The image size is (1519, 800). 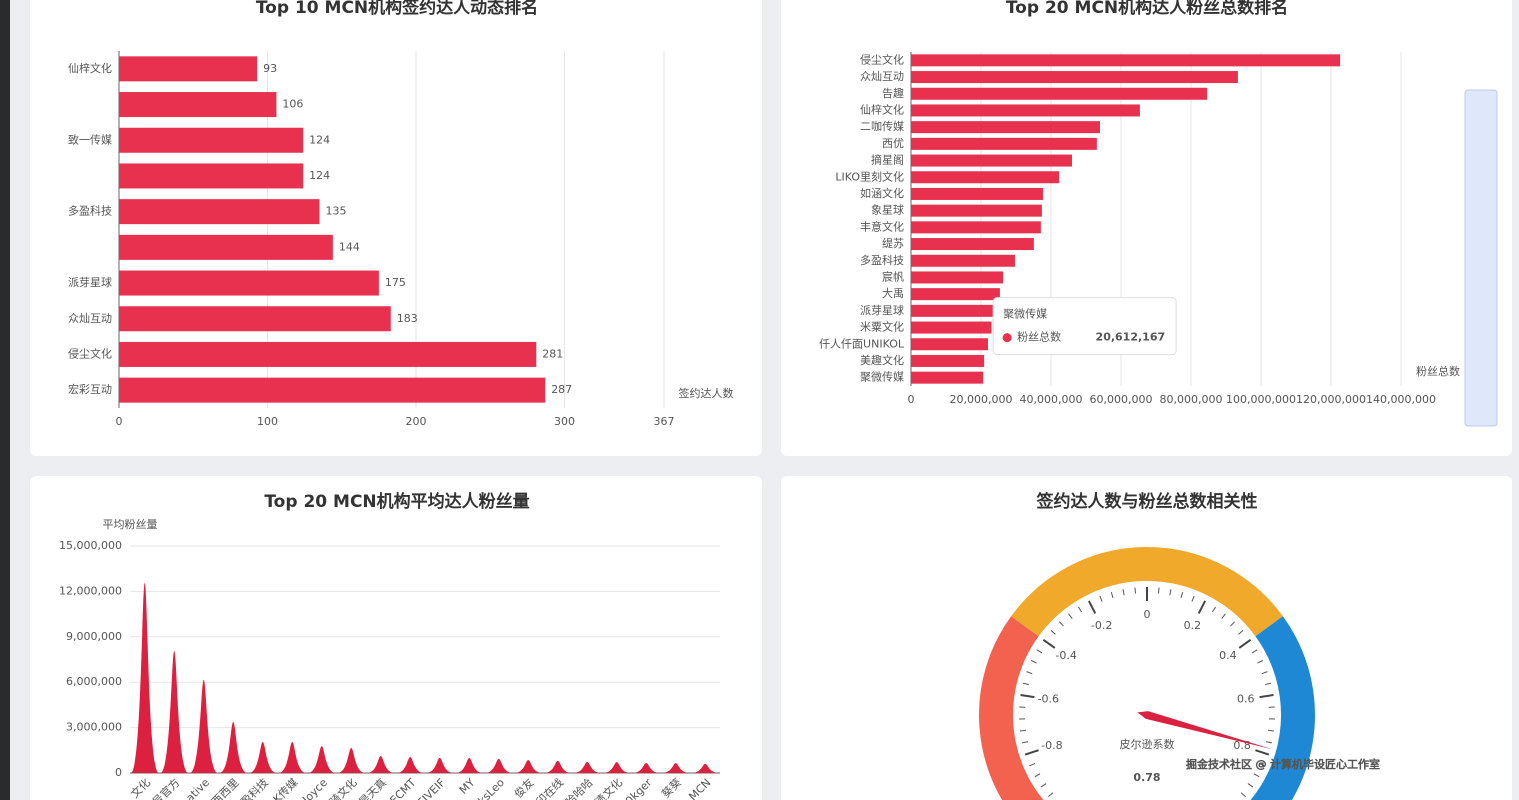 I want to click on tooltip-value: 20,612,167, so click(x=1131, y=337).